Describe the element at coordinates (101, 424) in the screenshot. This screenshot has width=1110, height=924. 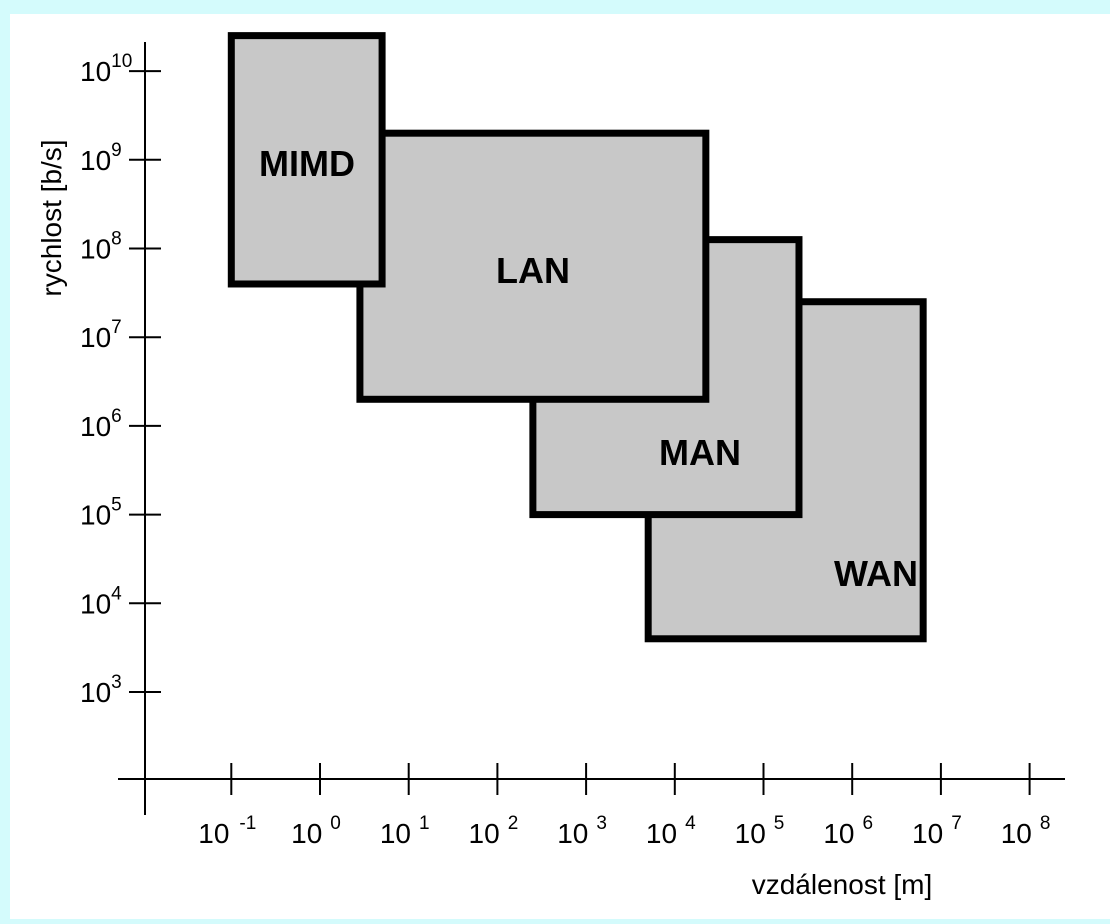
I see `y-tick-label: 10⁶` at that location.